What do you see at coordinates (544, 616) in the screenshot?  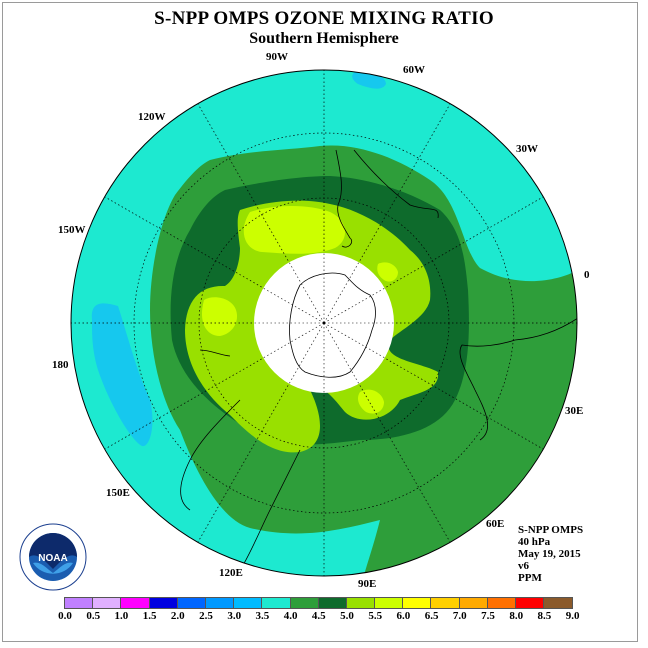 I see `colorbar-tick-label: 8.5` at bounding box center [544, 616].